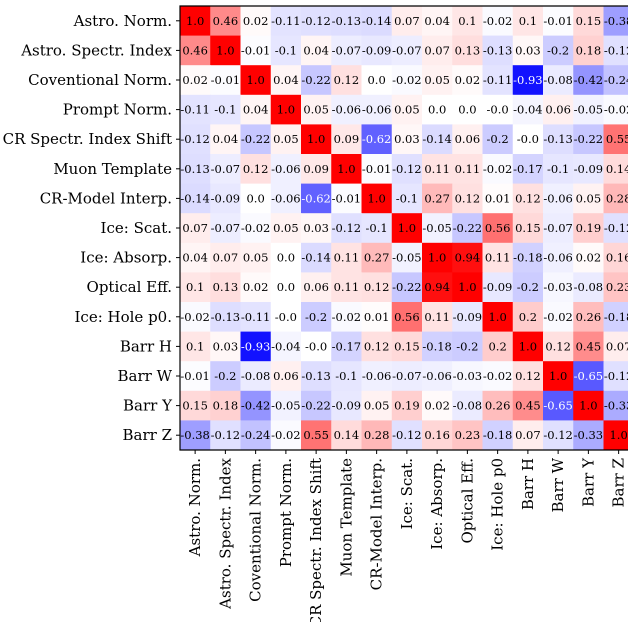 The height and width of the screenshot is (622, 628). Describe the element at coordinates (195, 228) in the screenshot. I see `heatmap-cell-value: 0.07` at that location.